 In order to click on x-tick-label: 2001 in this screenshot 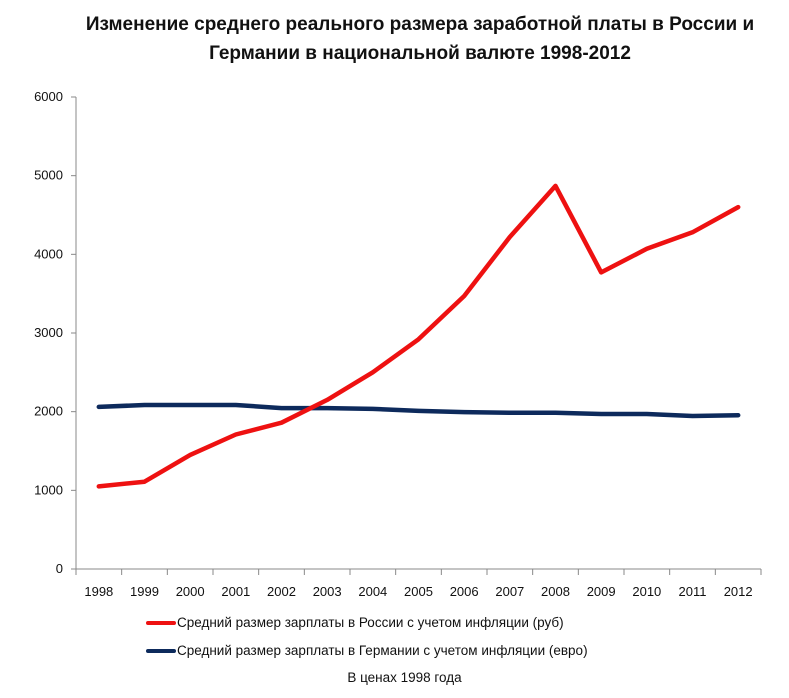, I will do `click(235, 591)`.